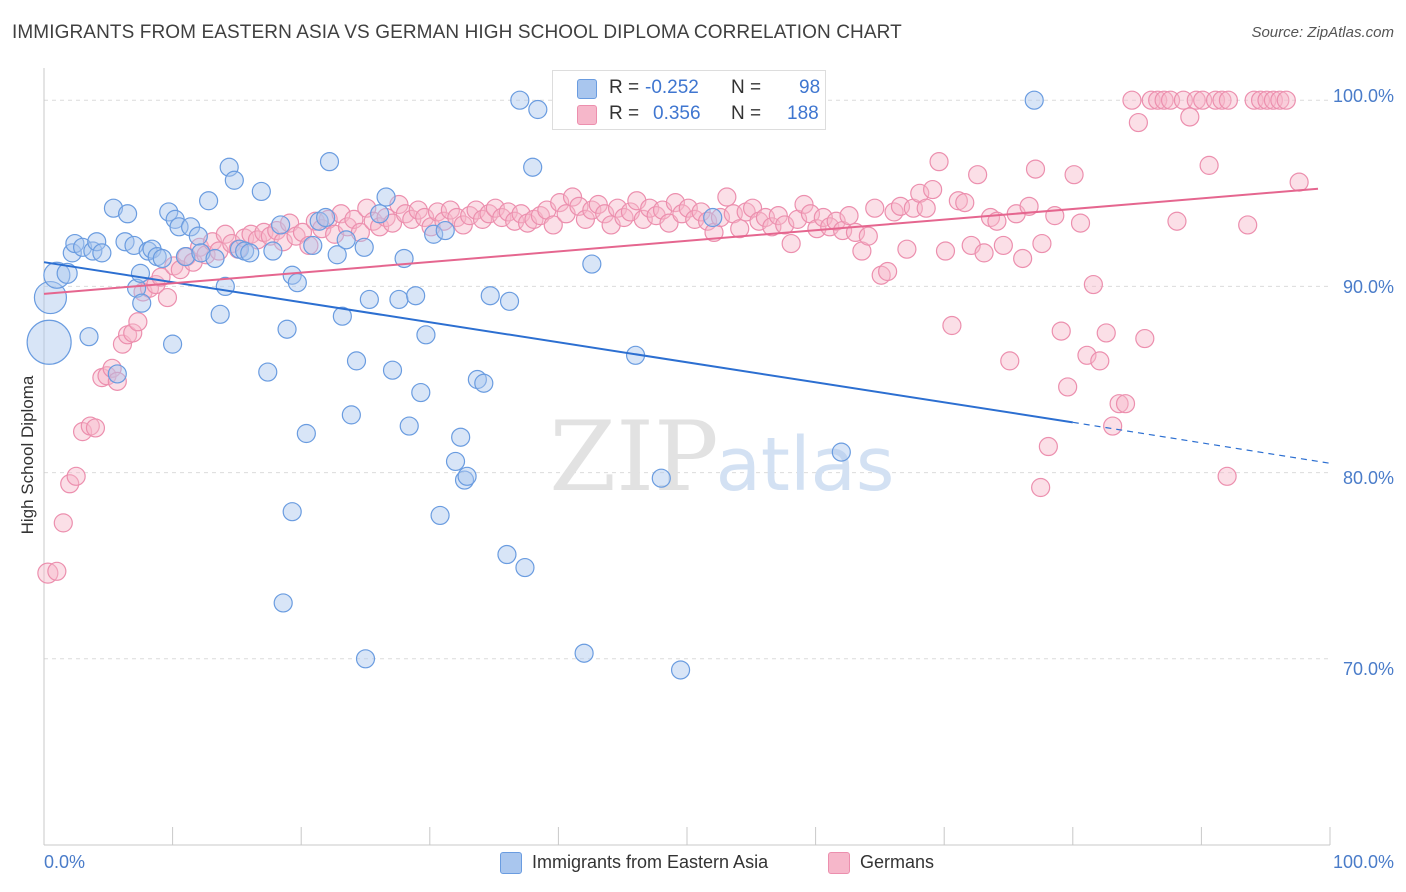 This screenshot has height=892, width=1406. What do you see at coordinates (624, 87) in the screenshot?
I see `r-label: R =` at bounding box center [624, 87].